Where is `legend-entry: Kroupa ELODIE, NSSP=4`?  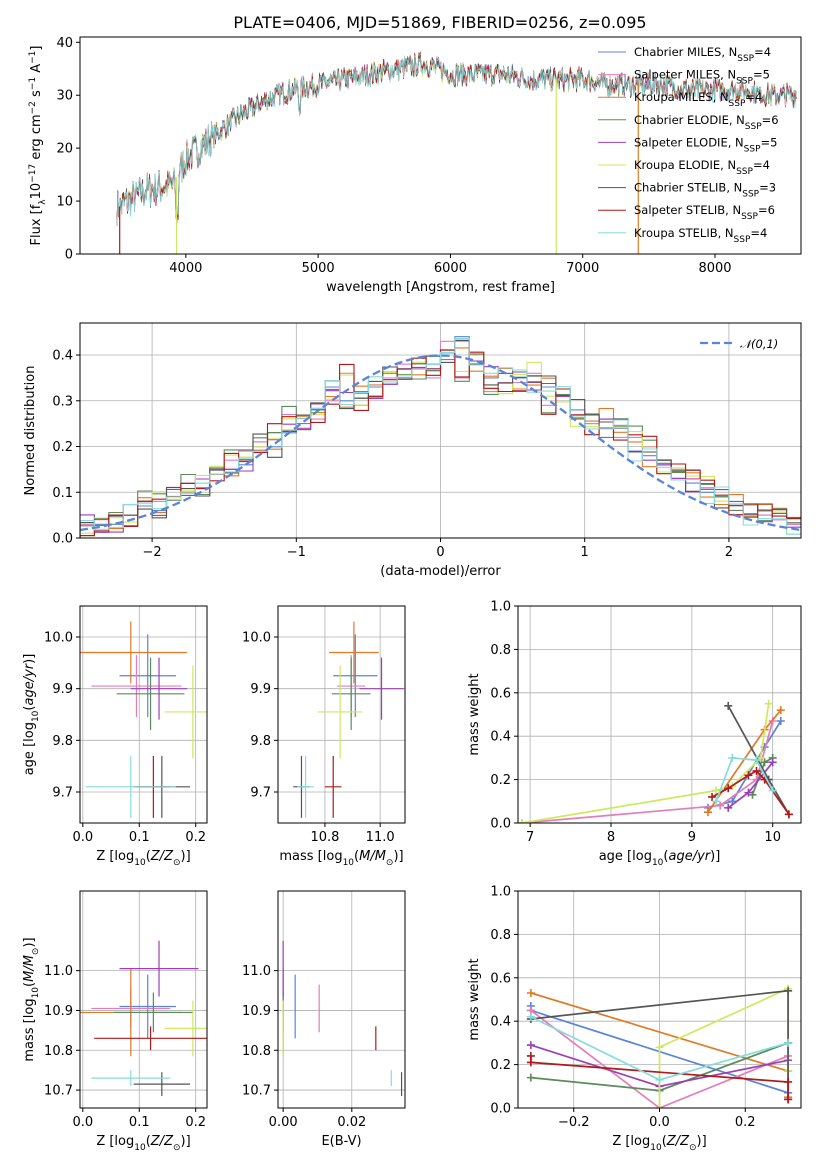
legend-entry: Kroupa ELODIE, NSSP=4 is located at coordinates (702, 167).